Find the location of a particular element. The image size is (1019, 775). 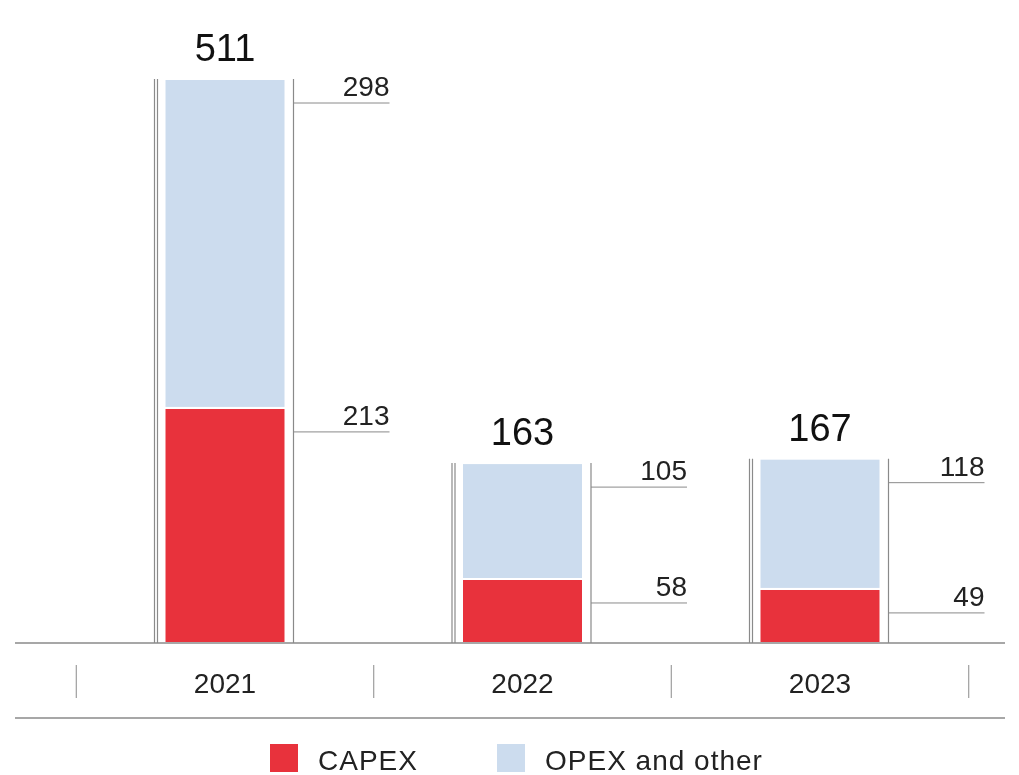

x-tick-label: 2023 is located at coordinates (820, 683).